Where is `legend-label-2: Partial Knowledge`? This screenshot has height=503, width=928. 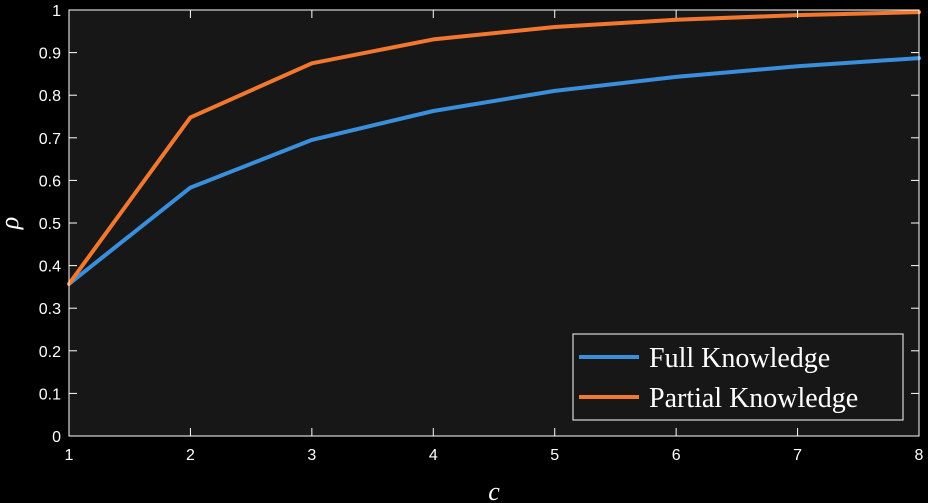 legend-label-2: Partial Knowledge is located at coordinates (753, 398).